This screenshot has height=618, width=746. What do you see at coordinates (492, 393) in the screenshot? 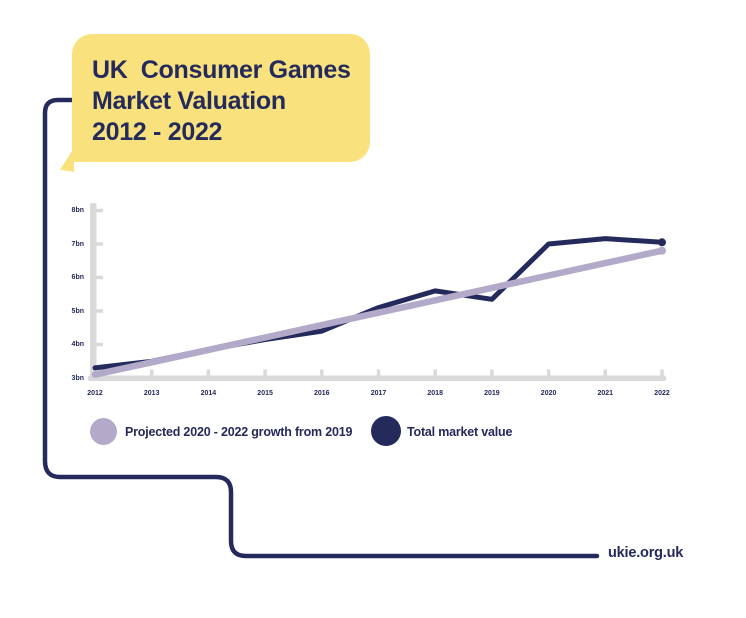
I see `x-axis-label: 2019` at bounding box center [492, 393].